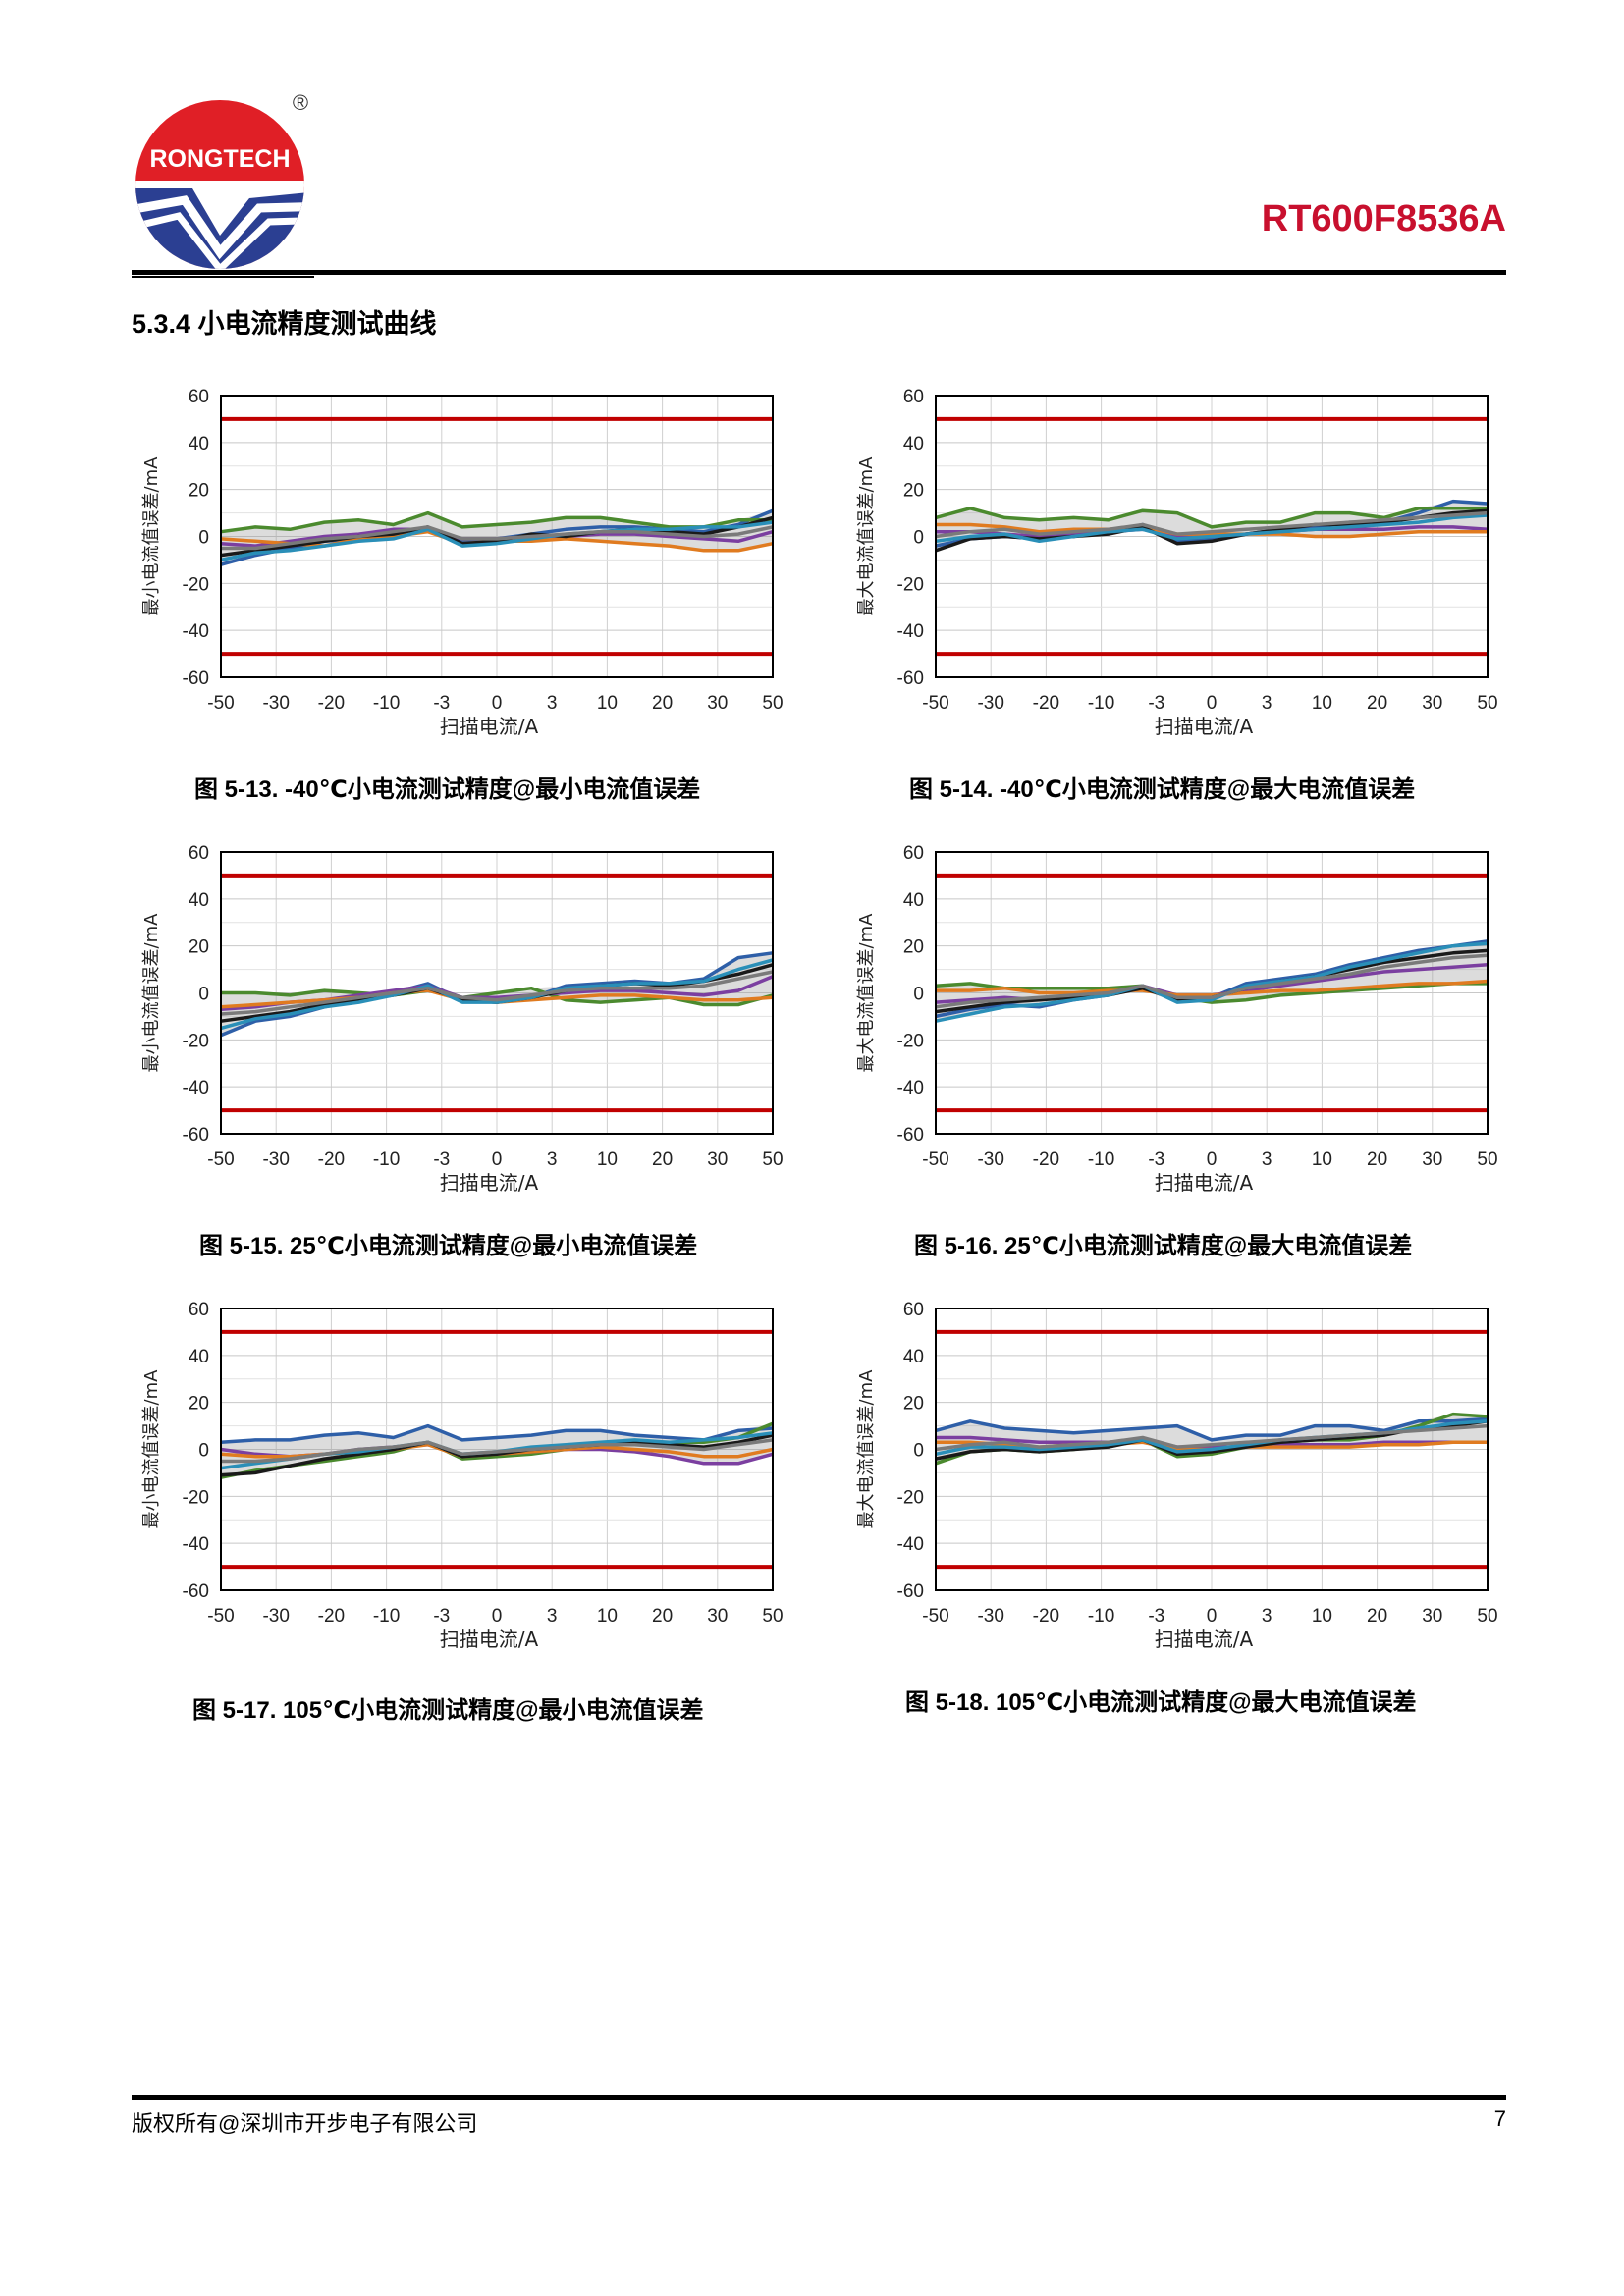 Image resolution: width=1624 pixels, height=2296 pixels. Describe the element at coordinates (284, 324) in the screenshot. I see `section-title: 5.3.4 小电流精度测试曲线` at that location.